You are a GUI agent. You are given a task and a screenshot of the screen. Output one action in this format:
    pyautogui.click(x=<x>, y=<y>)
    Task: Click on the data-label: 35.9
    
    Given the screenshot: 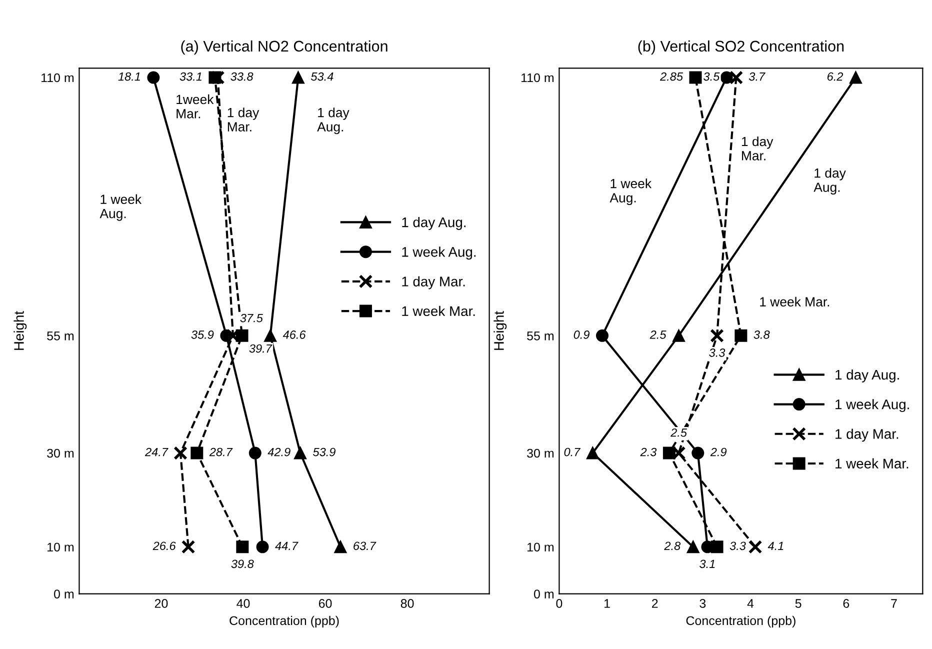 What is the action you would take?
    pyautogui.click(x=202, y=334)
    